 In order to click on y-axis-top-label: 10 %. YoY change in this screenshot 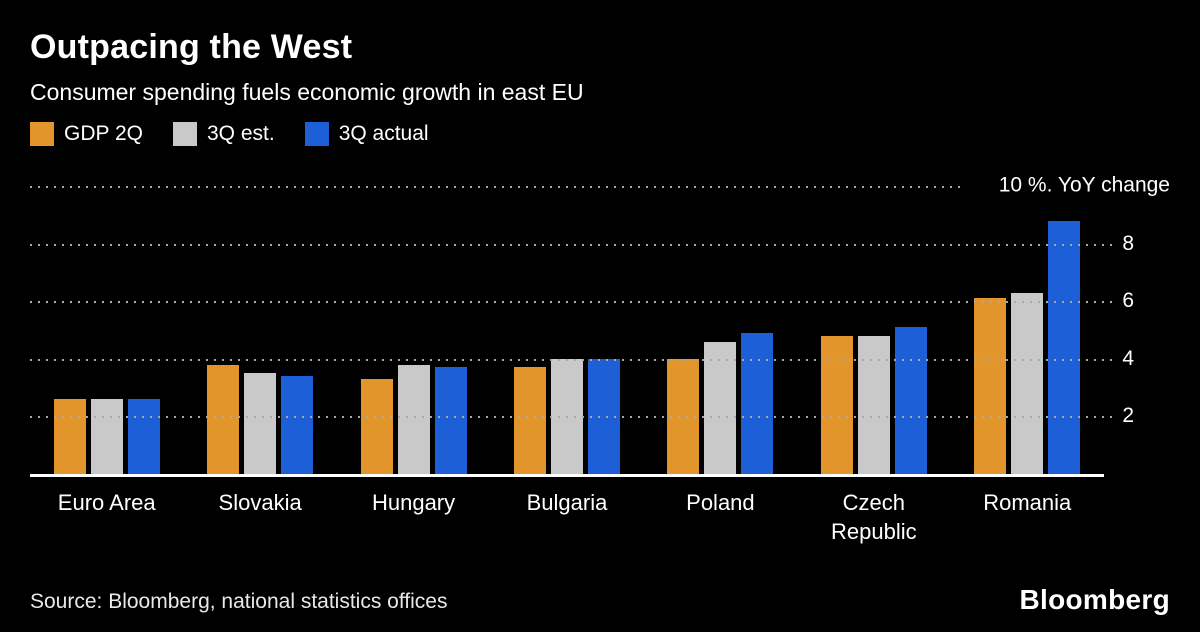, I will do `click(1084, 185)`.